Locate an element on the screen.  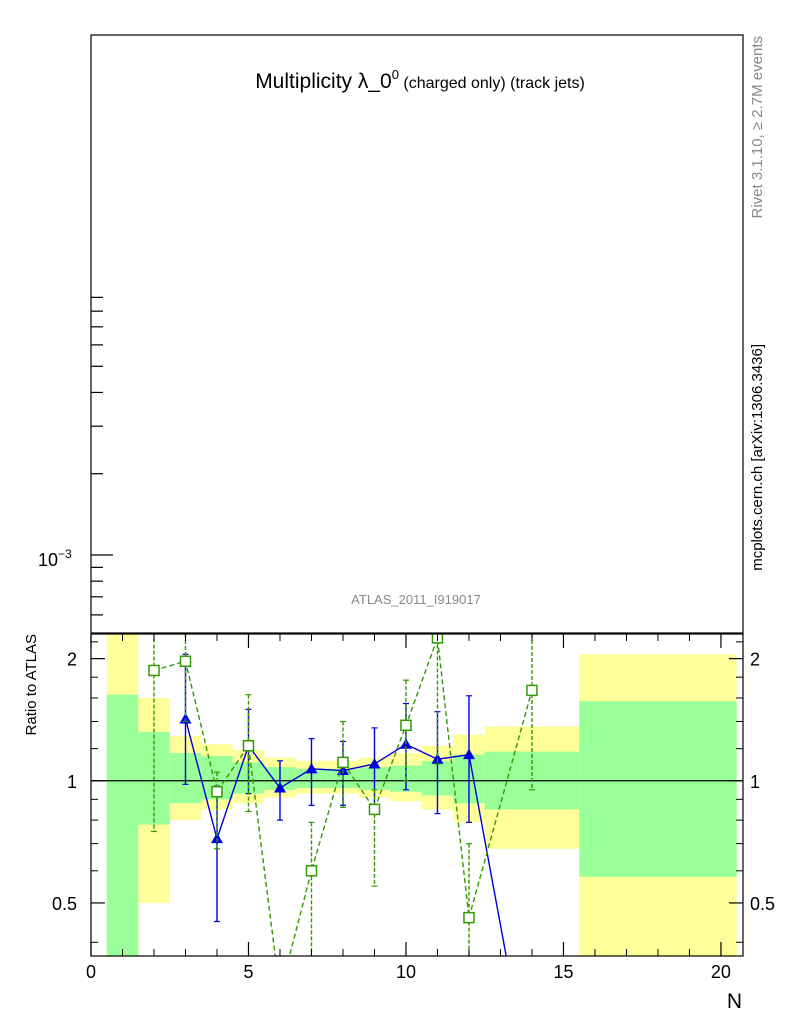
y-tick-label-right: 1 is located at coordinates (755, 782).